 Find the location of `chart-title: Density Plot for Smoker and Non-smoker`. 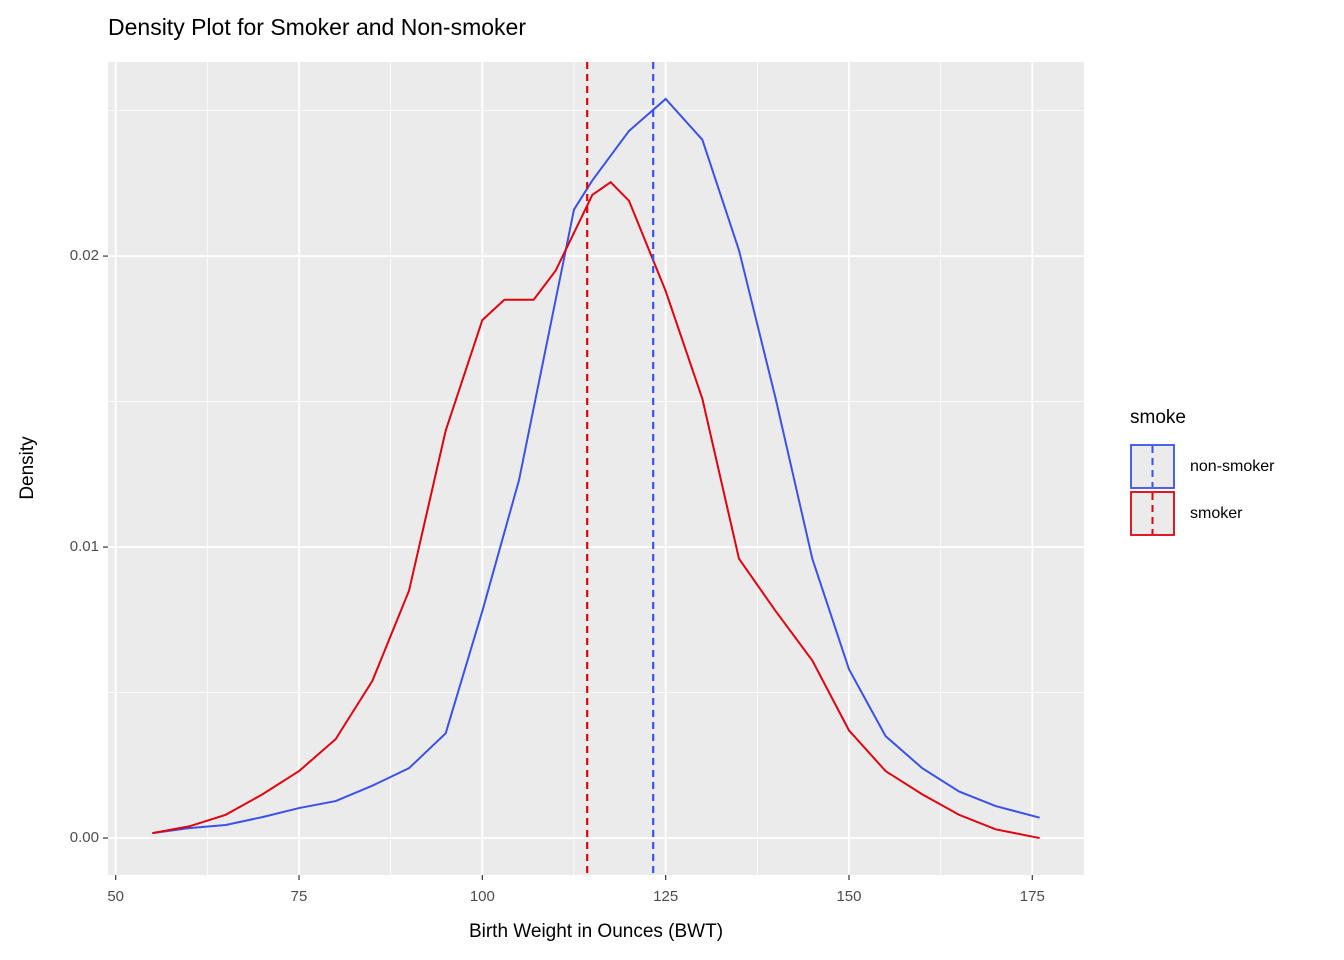

chart-title: Density Plot for Smoker and Non-smoker is located at coordinates (317, 27).